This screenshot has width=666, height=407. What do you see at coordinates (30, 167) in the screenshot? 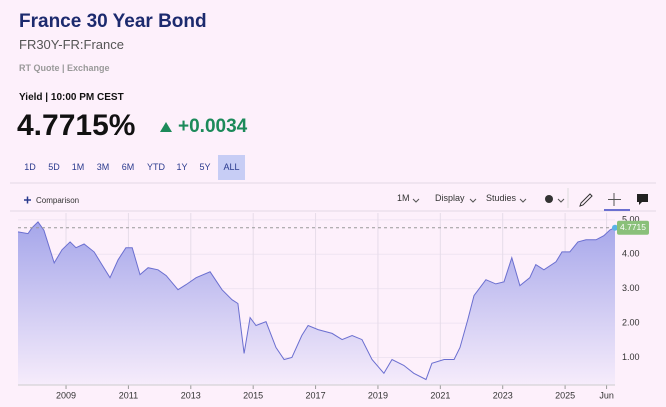
I see `range-button: 1D` at bounding box center [30, 167].